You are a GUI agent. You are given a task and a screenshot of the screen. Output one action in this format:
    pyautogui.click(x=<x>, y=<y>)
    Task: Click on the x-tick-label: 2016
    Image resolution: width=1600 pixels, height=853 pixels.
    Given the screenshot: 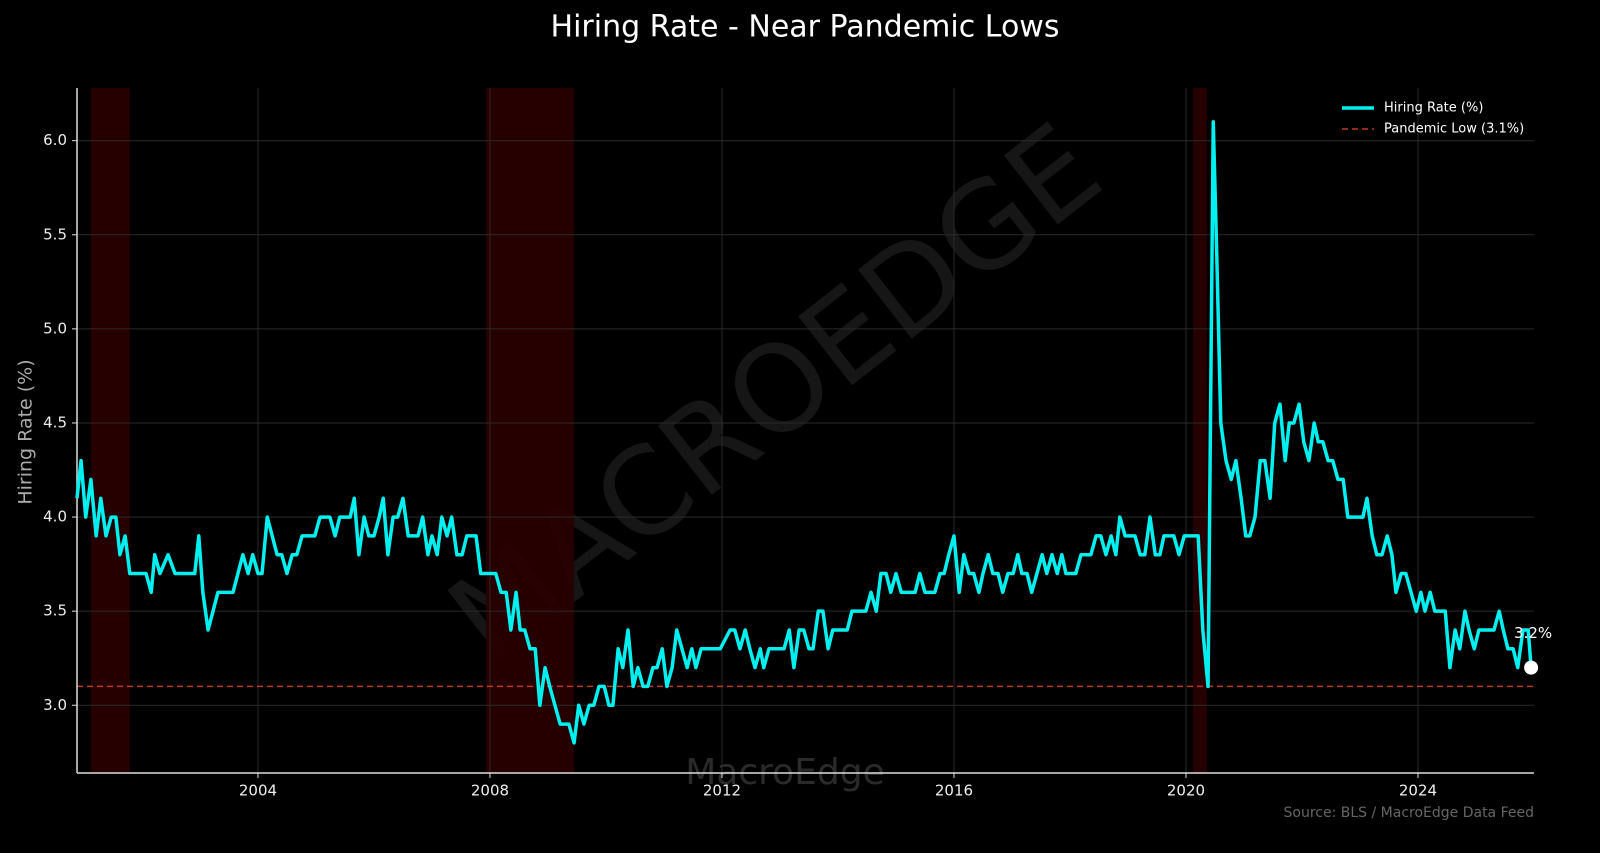 What is the action you would take?
    pyautogui.click(x=954, y=791)
    